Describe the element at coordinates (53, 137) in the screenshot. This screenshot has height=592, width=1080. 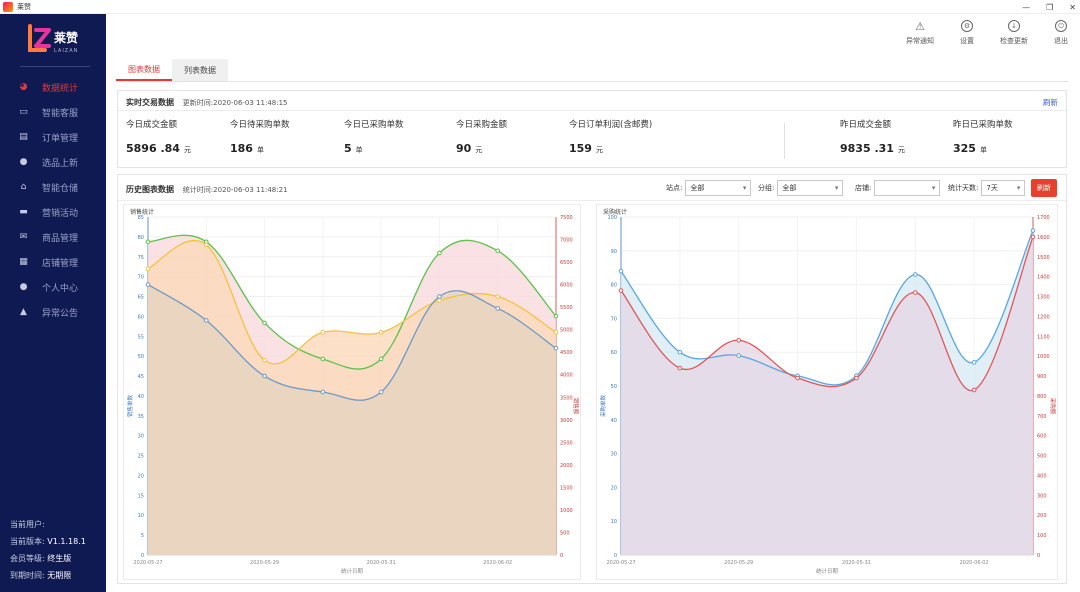
I see `sidebar-item-orders: ▤ 订单管理` at that location.